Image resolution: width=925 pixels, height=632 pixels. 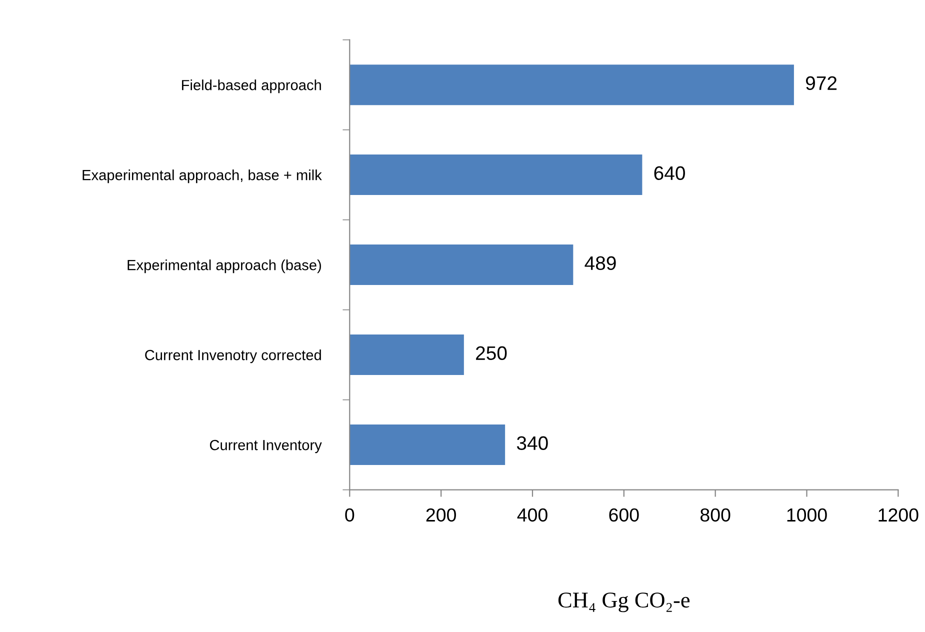 What do you see at coordinates (266, 447) in the screenshot?
I see `y-tick-label: Current Inventory` at bounding box center [266, 447].